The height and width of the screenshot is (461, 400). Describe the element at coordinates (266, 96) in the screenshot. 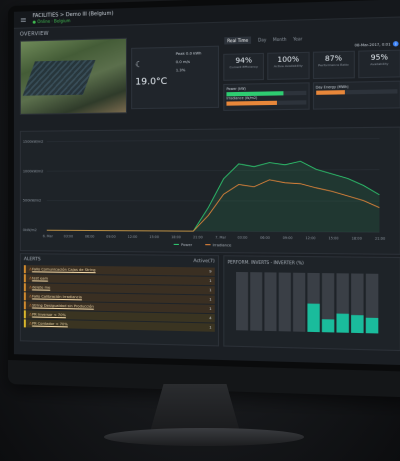

I see `power-irradiance-box: Power (kW) Irradiance (W/m2)` at that location.